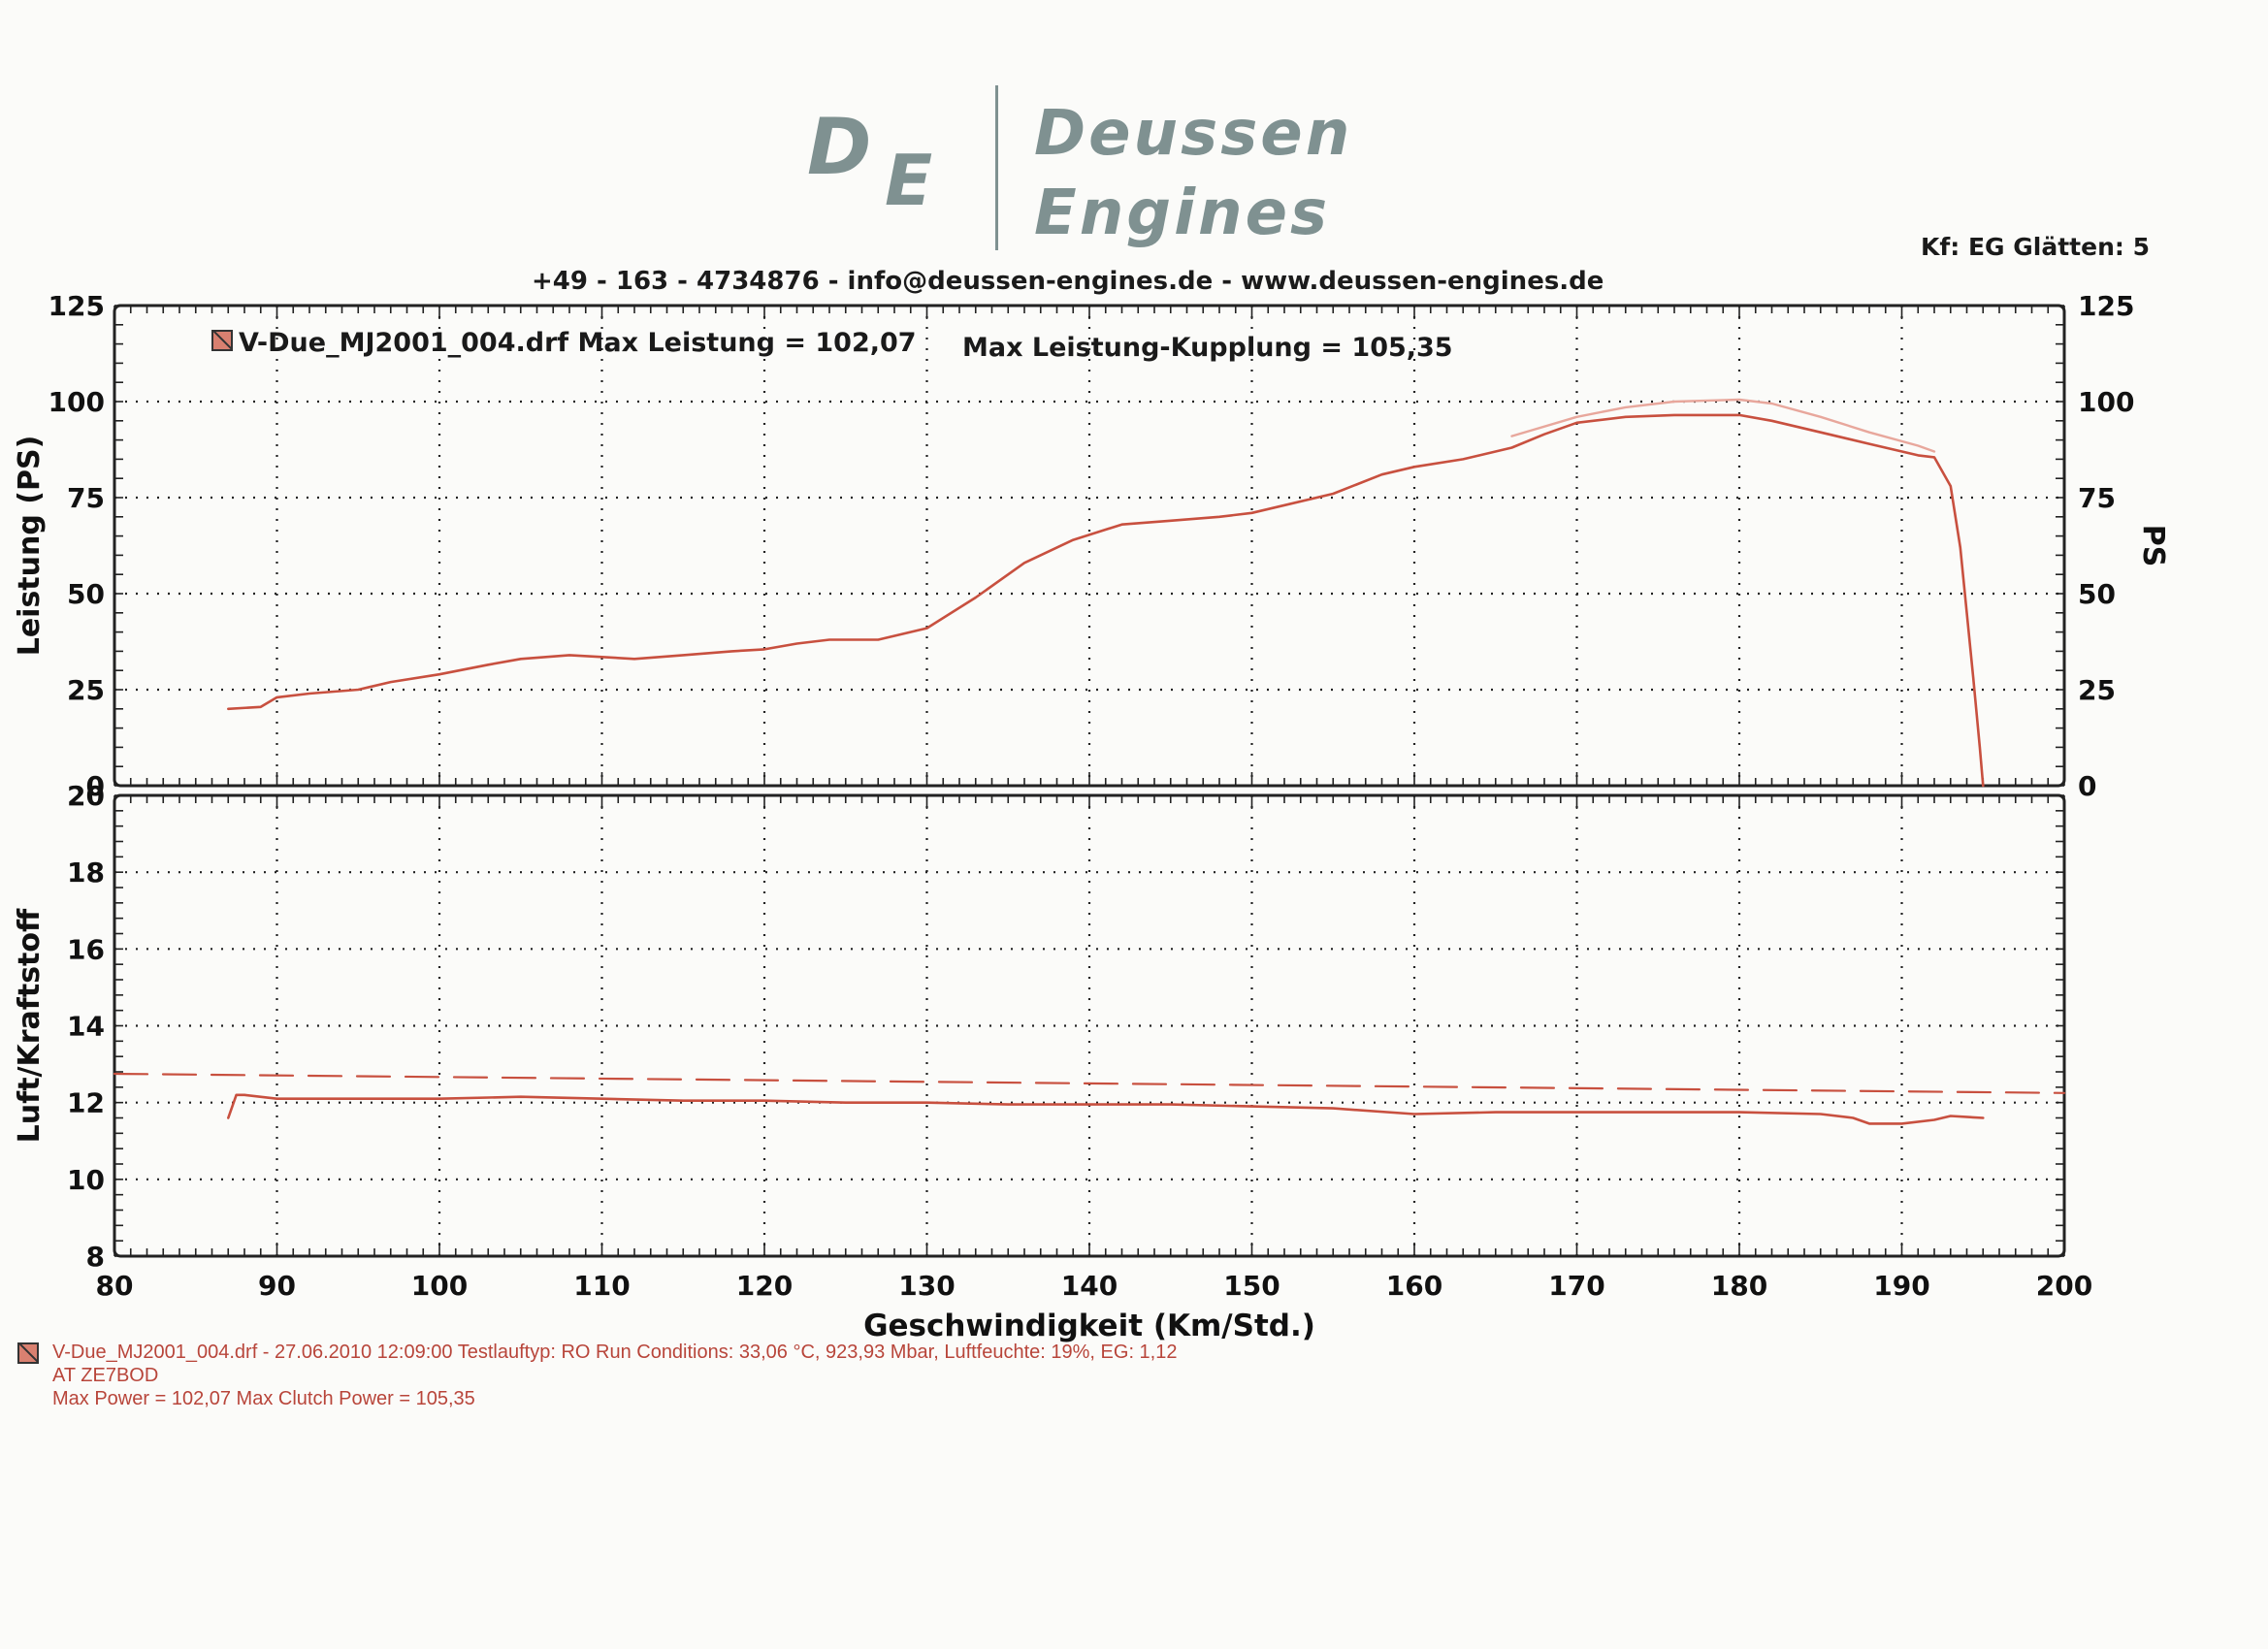 The image size is (2268, 1649). What do you see at coordinates (764, 1286) in the screenshot?
I see `afr-xtick-label: 120` at bounding box center [764, 1286].